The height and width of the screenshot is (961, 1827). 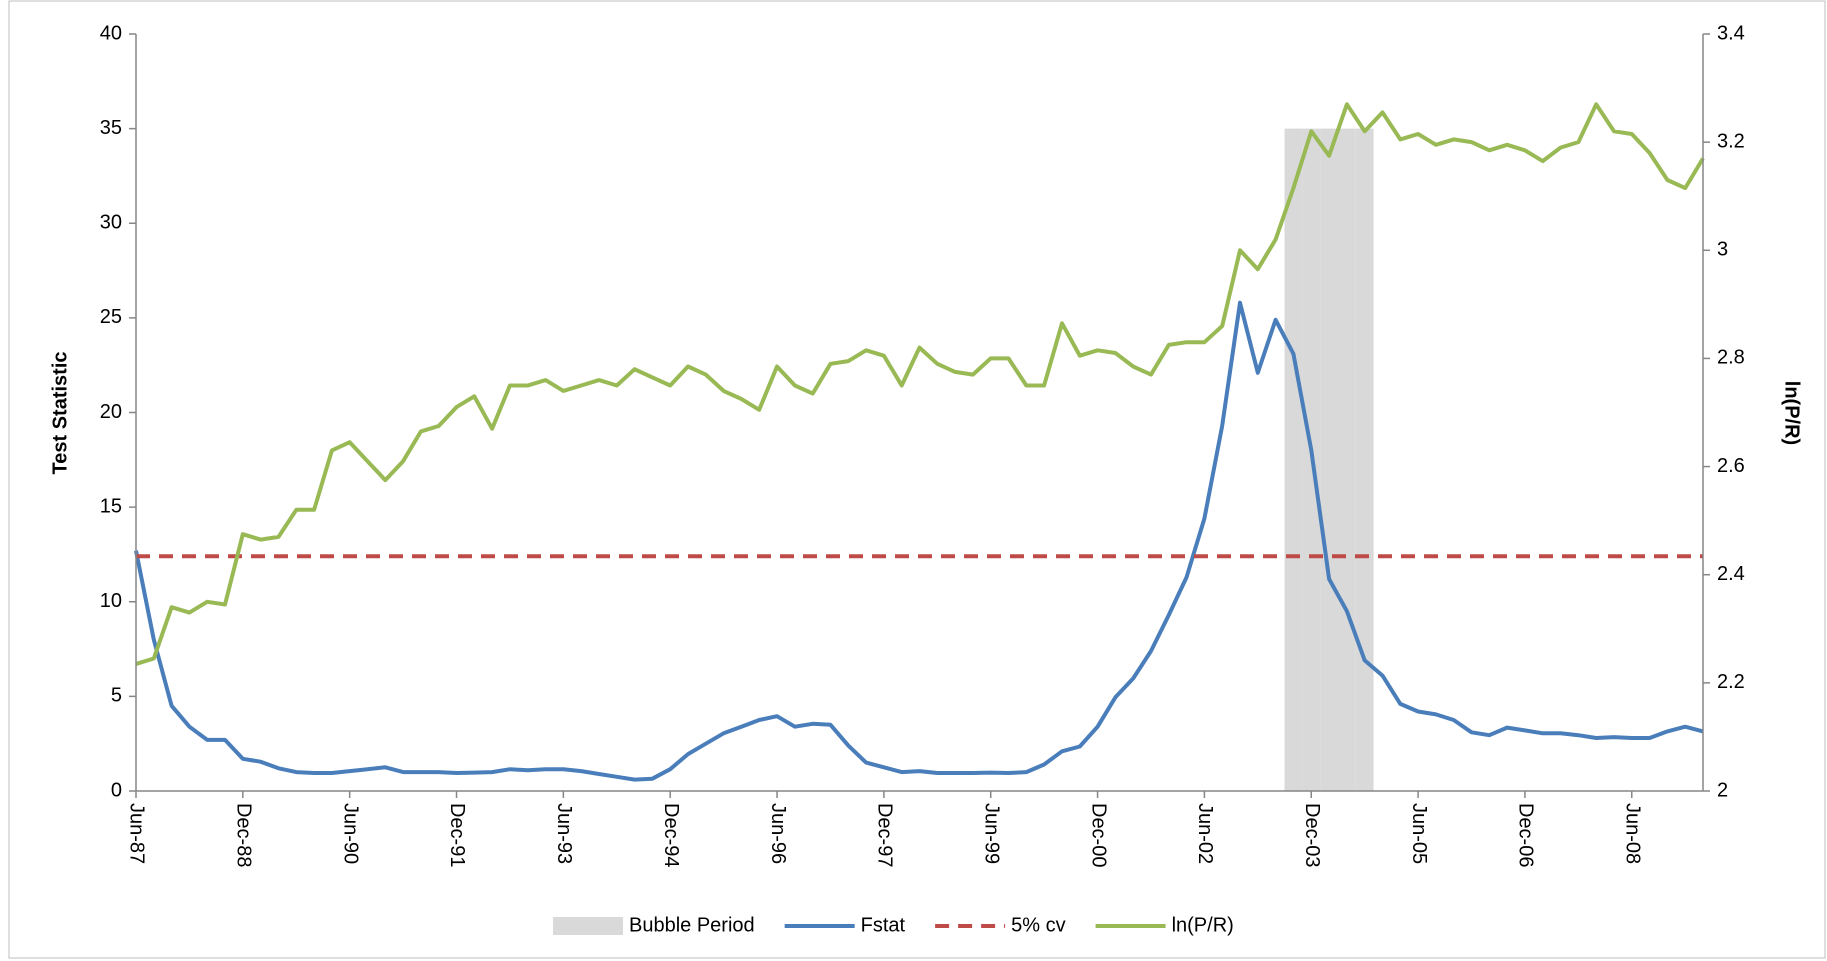 What do you see at coordinates (116, 696) in the screenshot?
I see `y-tick-label: 5` at bounding box center [116, 696].